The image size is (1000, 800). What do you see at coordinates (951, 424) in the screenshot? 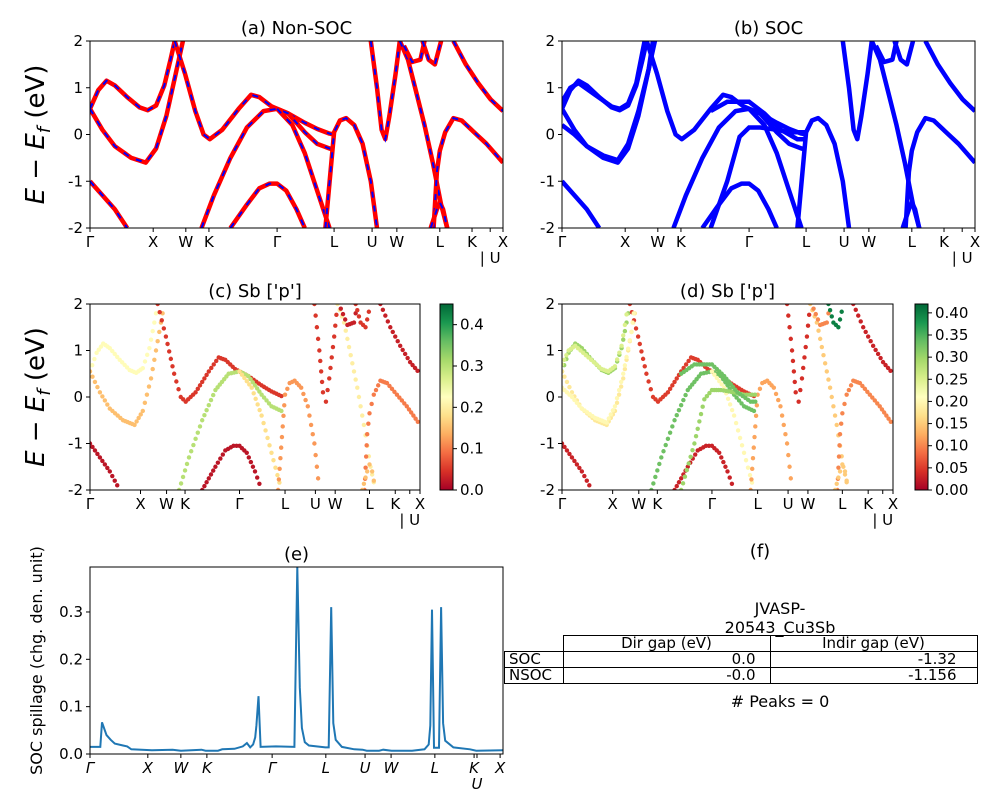
I see `colorbar-tick-label: 0.15` at bounding box center [951, 424].